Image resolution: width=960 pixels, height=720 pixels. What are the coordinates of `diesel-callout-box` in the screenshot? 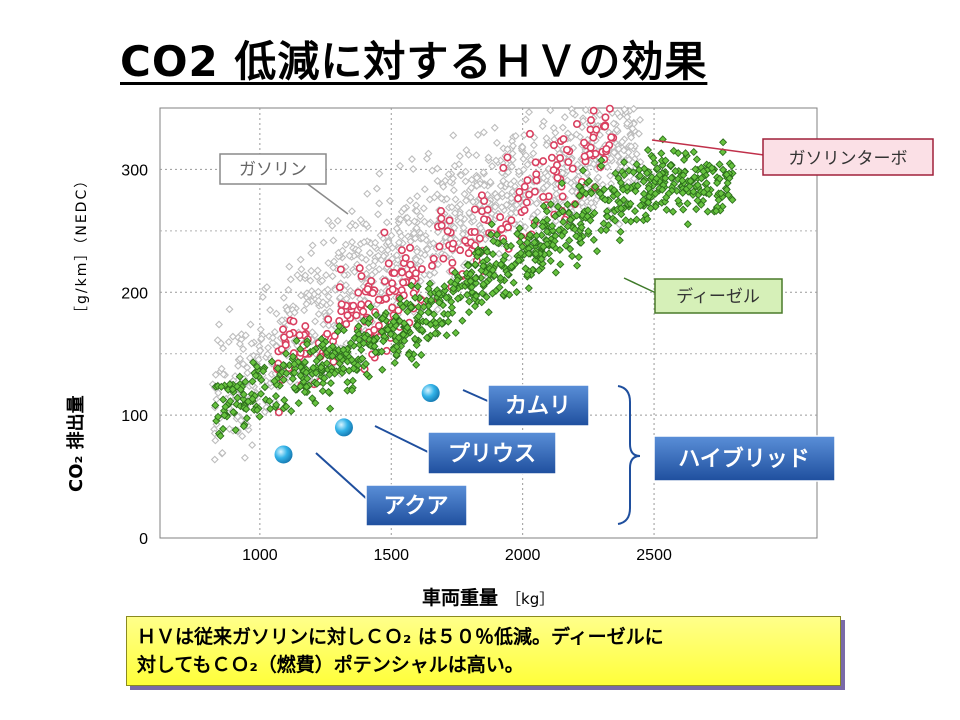 It's located at (718, 296).